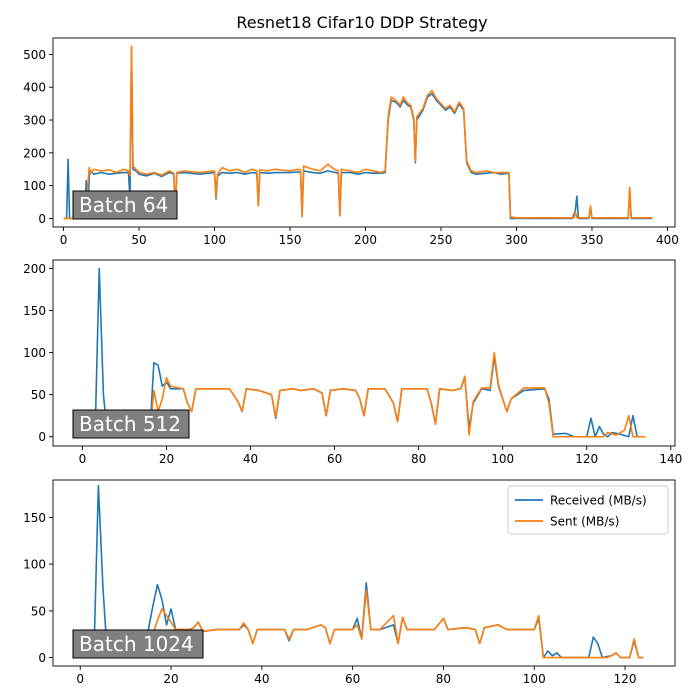 This screenshot has width=700, height=700. I want to click on x-tick-label: 150, so click(290, 240).